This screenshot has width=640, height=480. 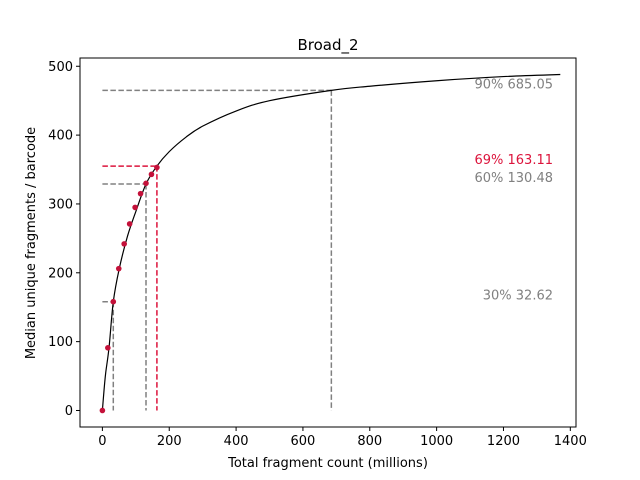 I want to click on x-tick-label: 200, so click(x=169, y=441).